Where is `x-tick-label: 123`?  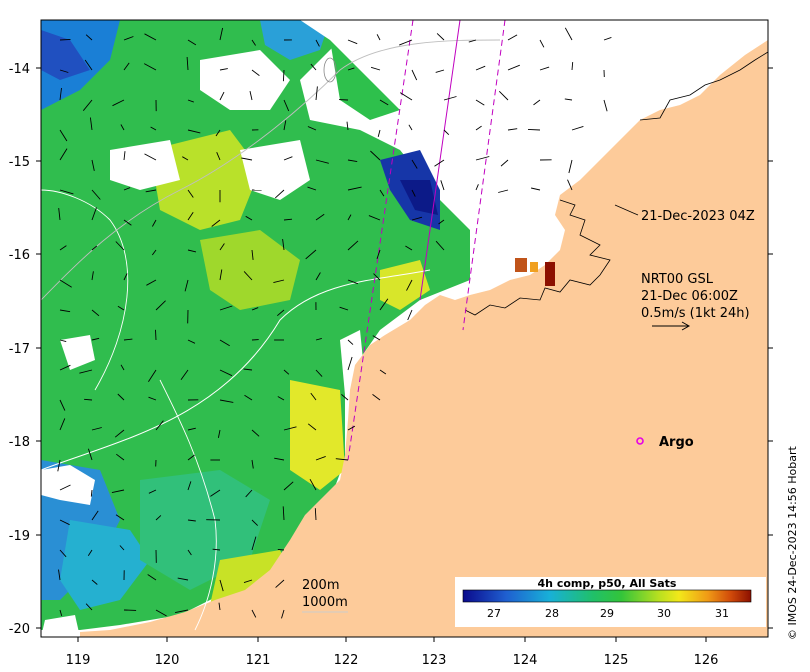 x-tick-label: 123 is located at coordinates (434, 660).